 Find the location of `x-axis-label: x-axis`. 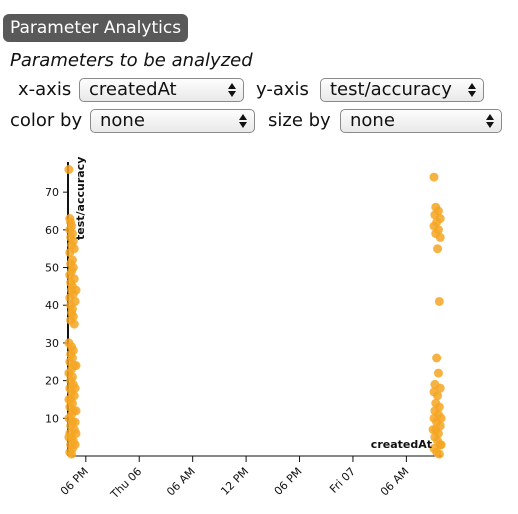

x-axis-label: x-axis is located at coordinates (45, 89).